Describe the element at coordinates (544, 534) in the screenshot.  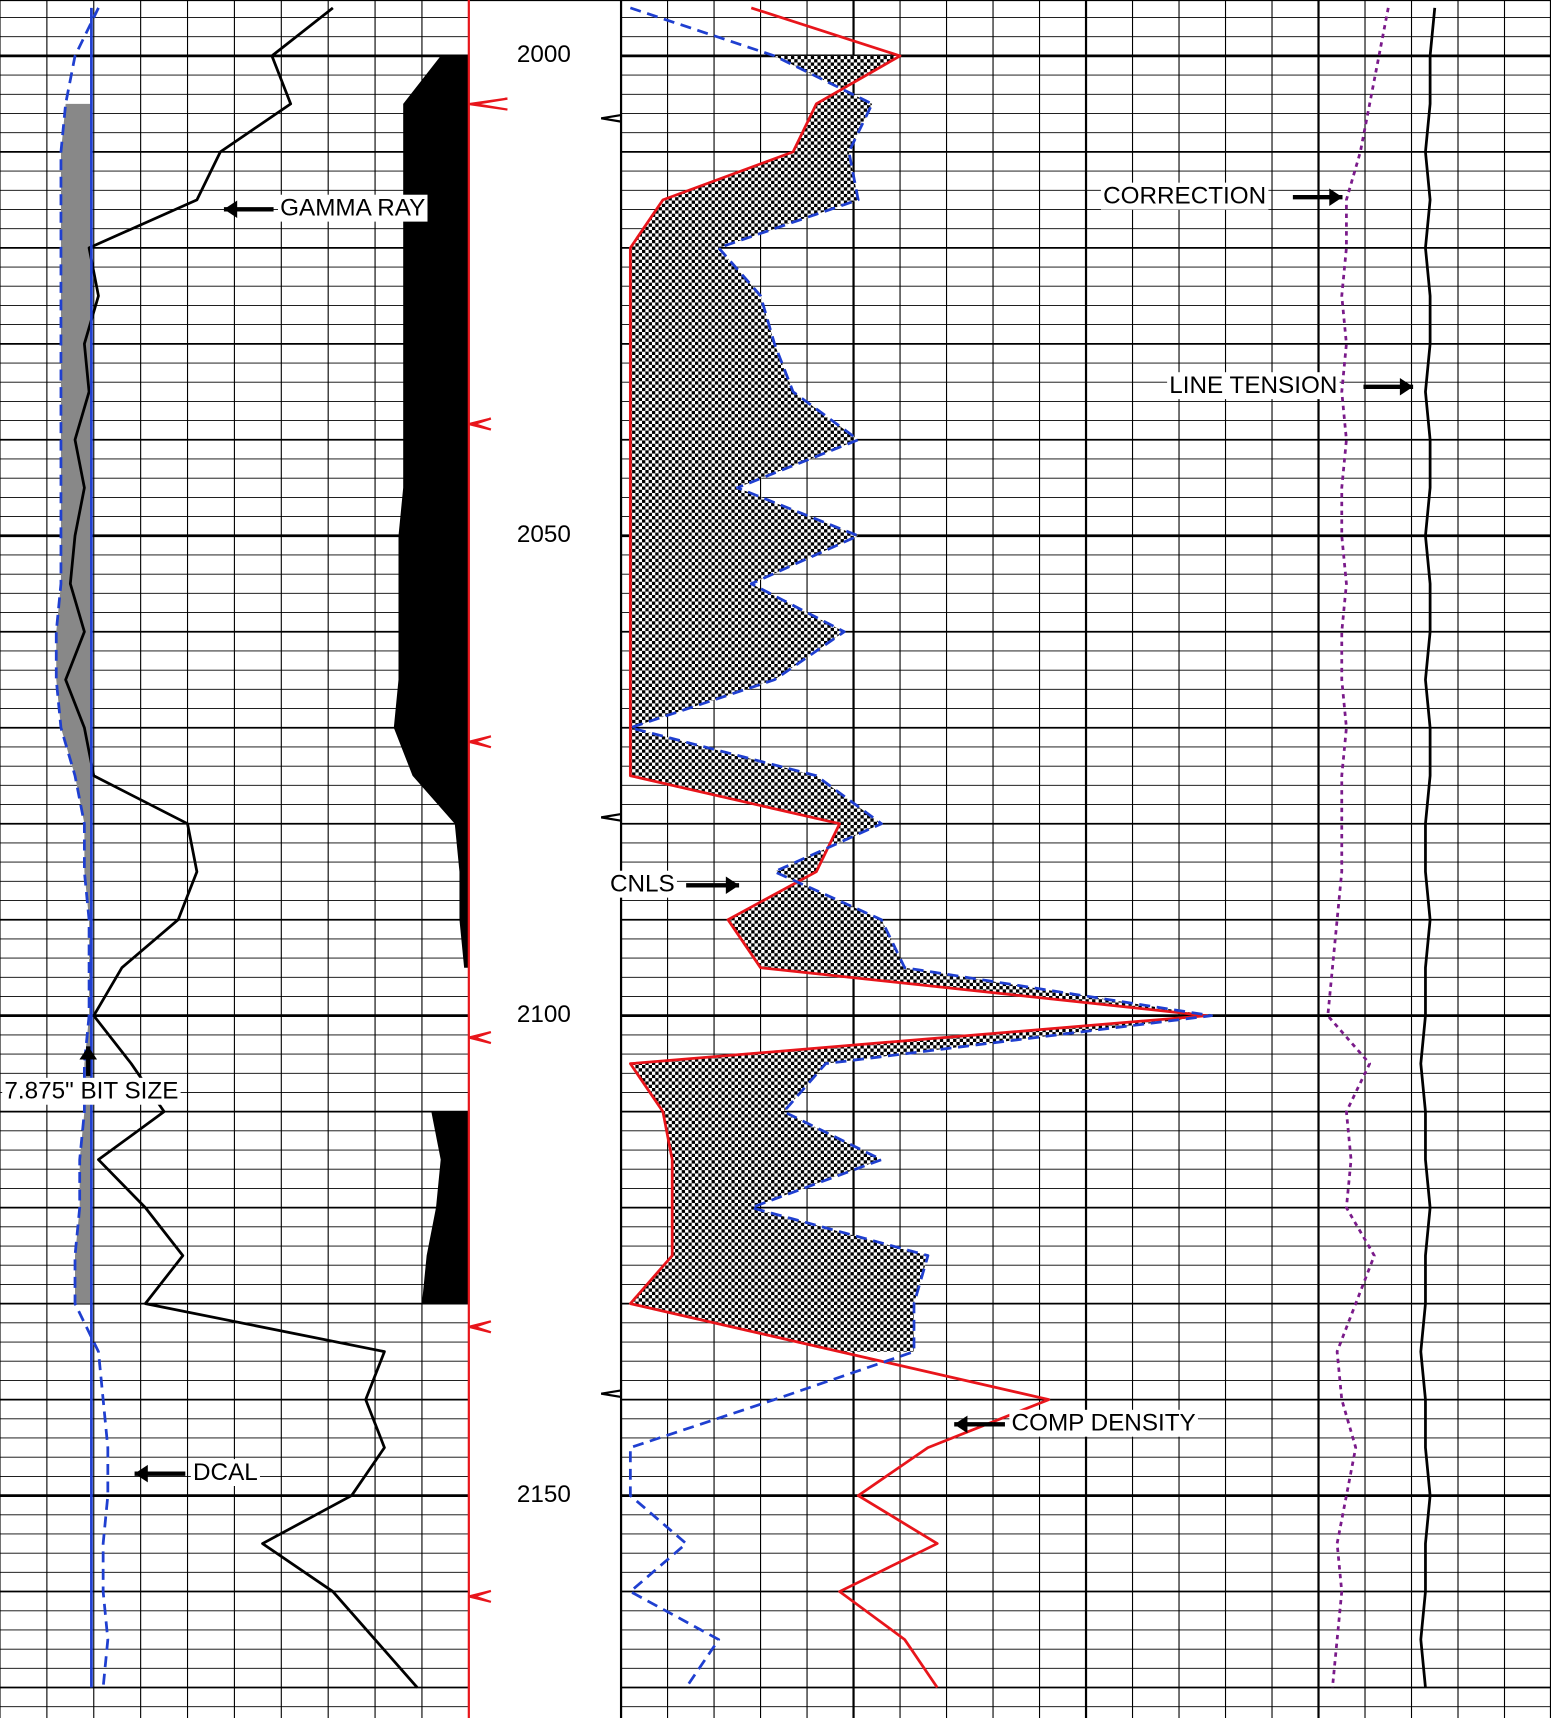
I see `depth-label: 2050` at that location.